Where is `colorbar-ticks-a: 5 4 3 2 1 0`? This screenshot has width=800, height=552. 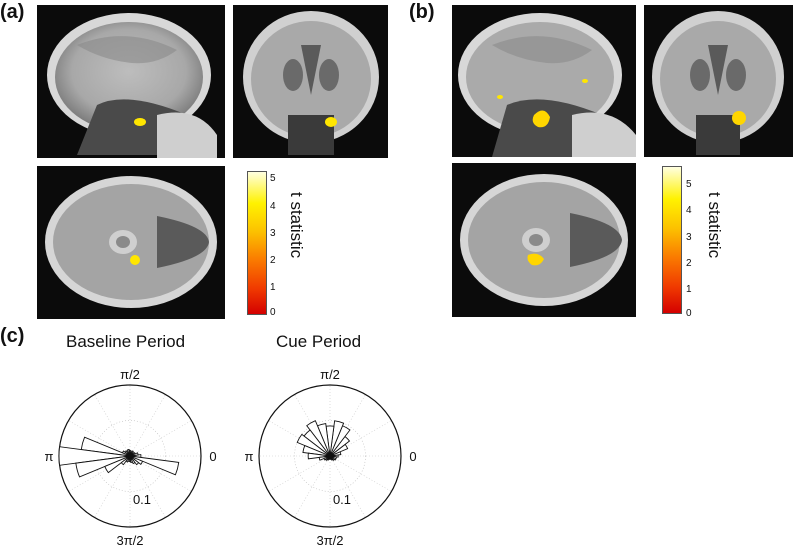 colorbar-ticks-a: 5 4 3 2 1 0 is located at coordinates (276, 244).